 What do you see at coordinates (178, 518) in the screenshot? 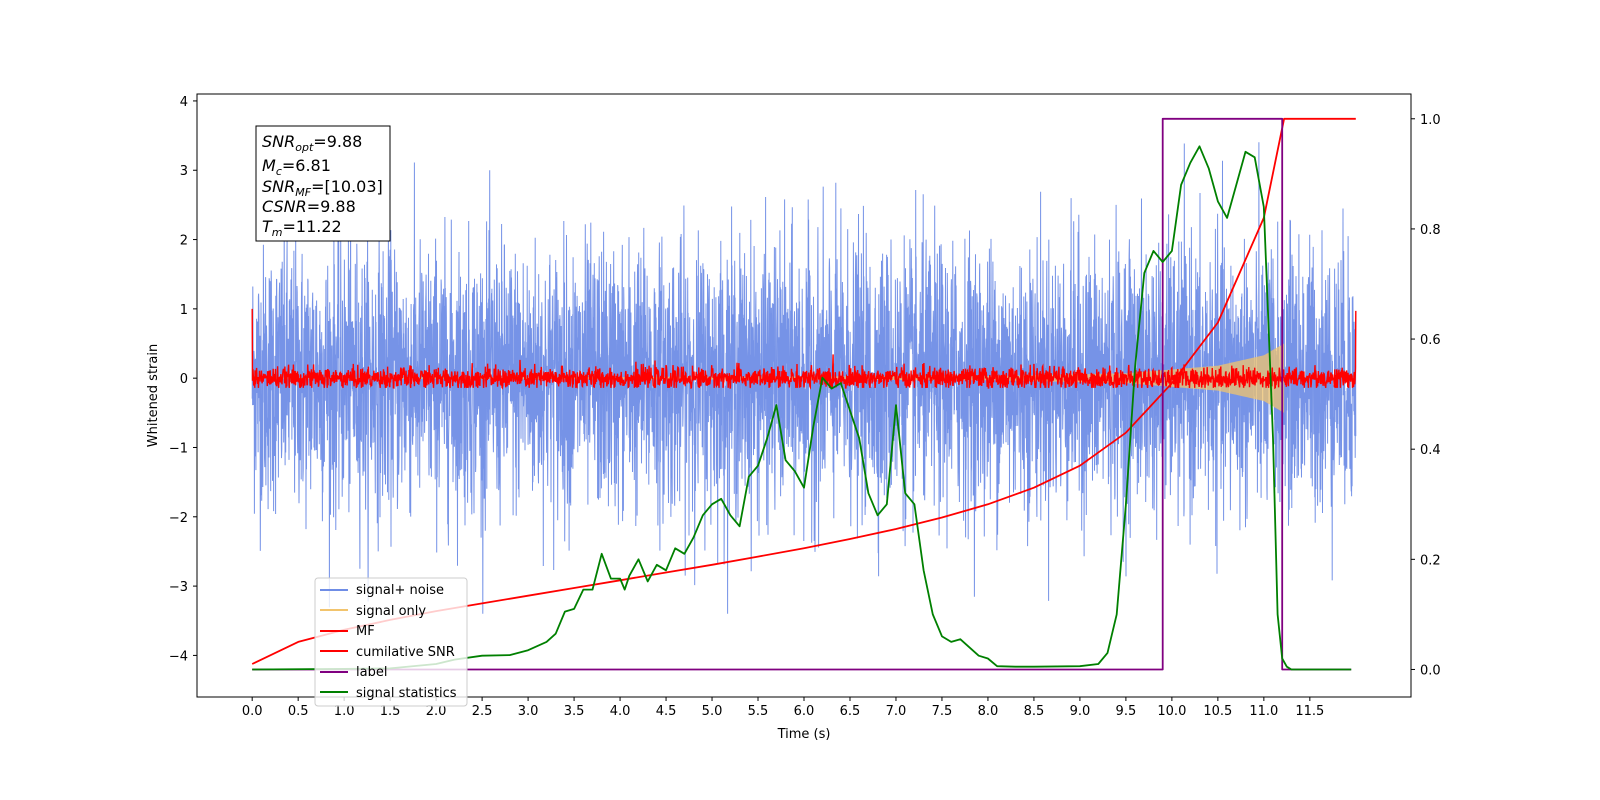
I see `y-tick-label: −2` at bounding box center [178, 518].